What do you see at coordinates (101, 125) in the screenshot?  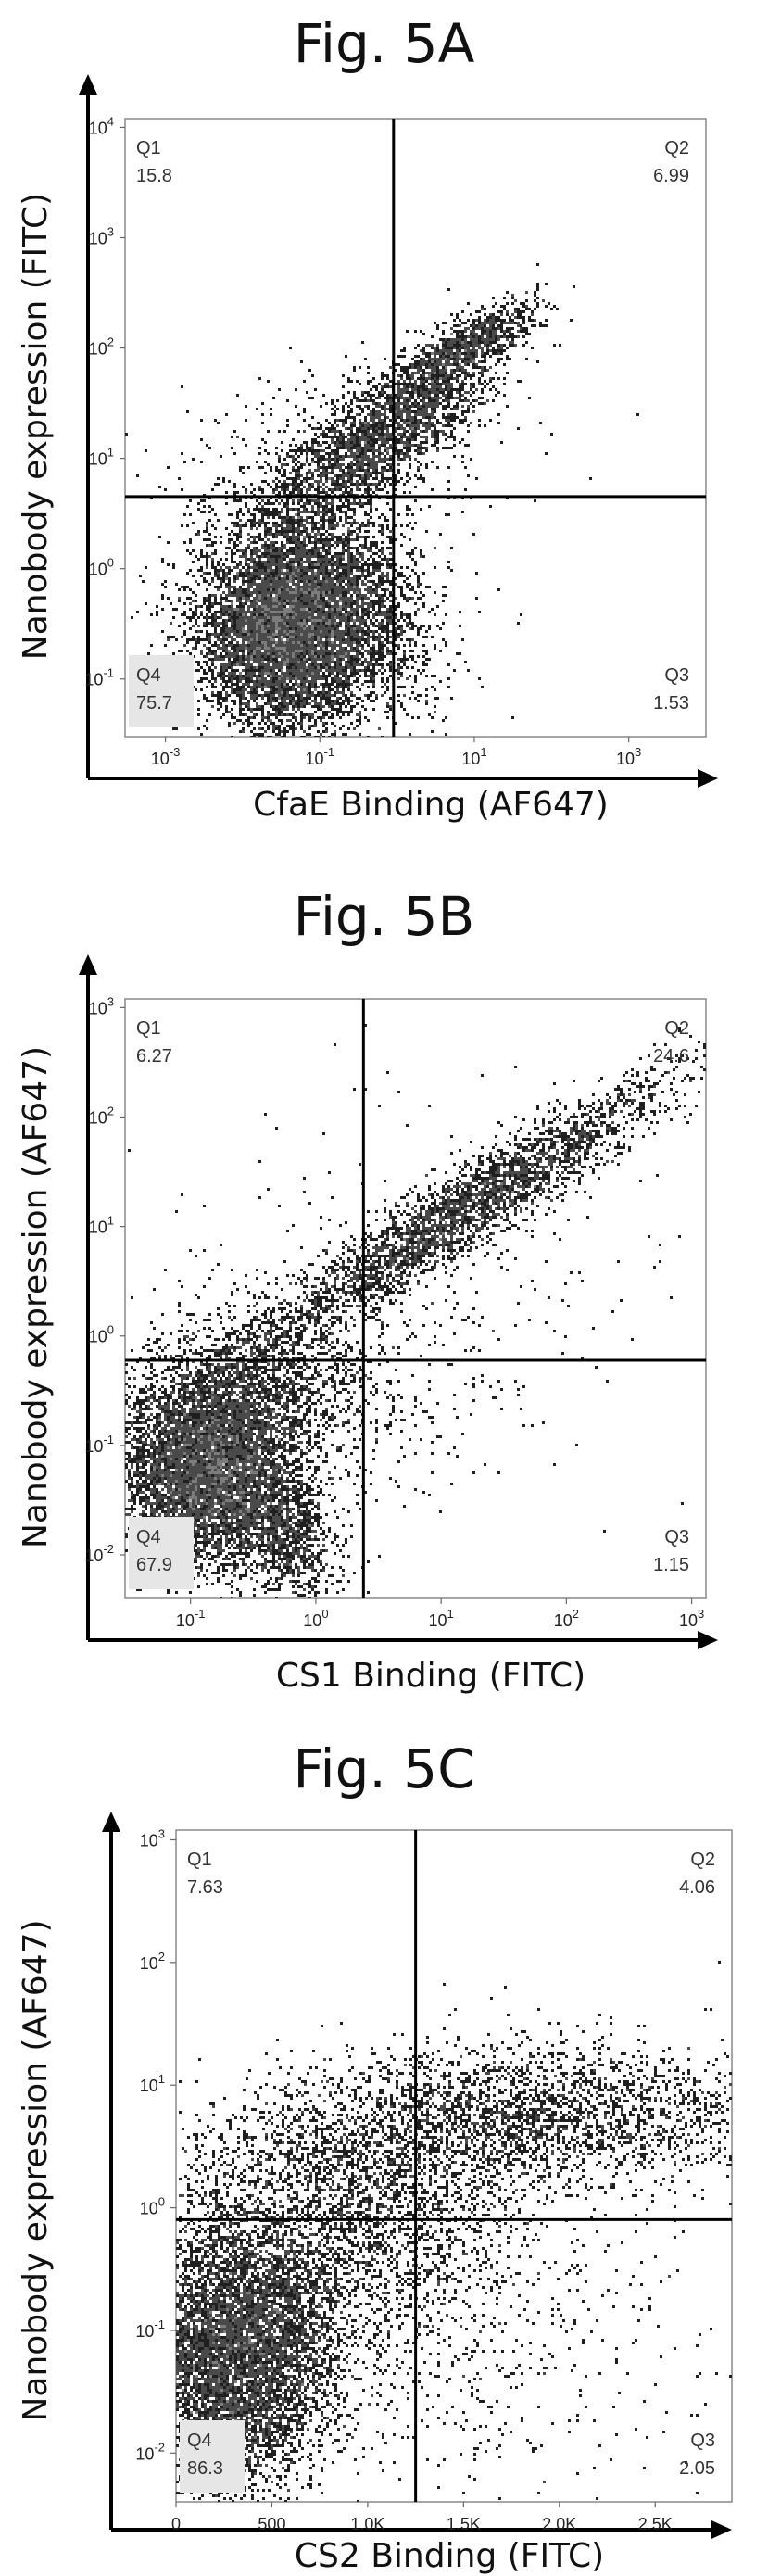 I see `y-tick-label: 10⁴` at bounding box center [101, 125].